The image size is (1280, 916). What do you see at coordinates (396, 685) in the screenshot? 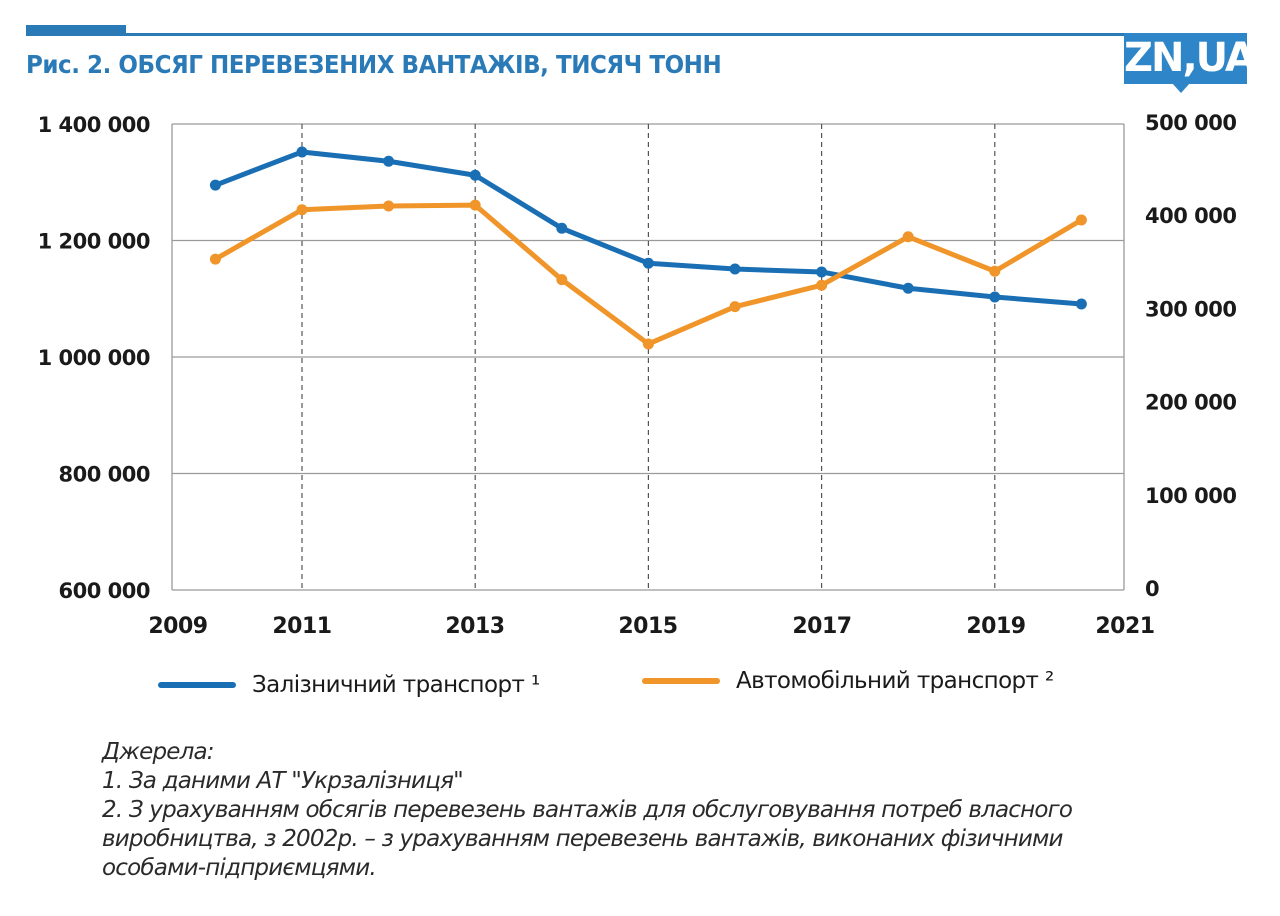
I see `legend-label-rail: Залізничний транспорт ¹` at bounding box center [396, 685].